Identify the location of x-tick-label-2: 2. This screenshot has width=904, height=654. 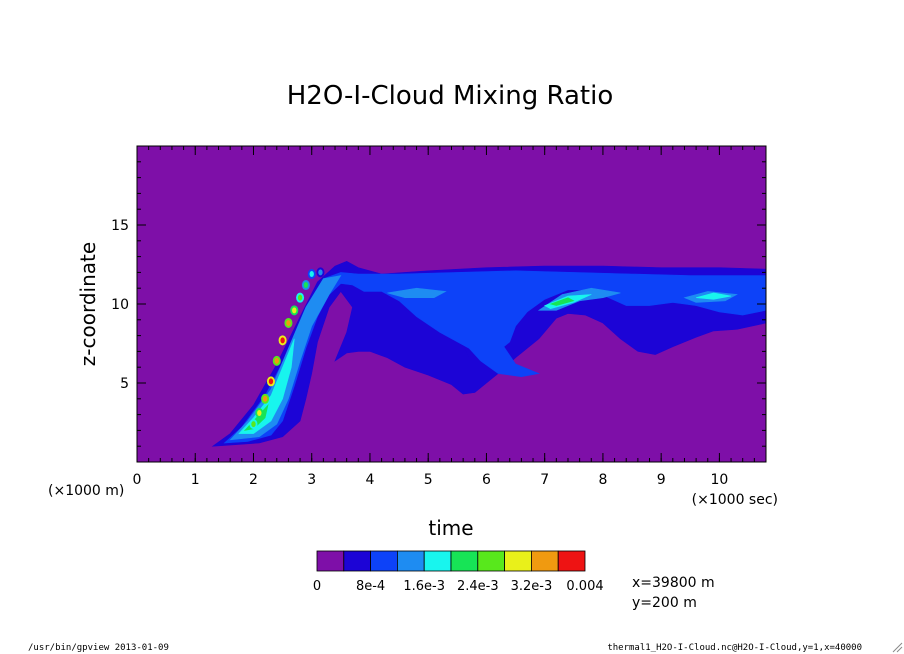
(253, 480).